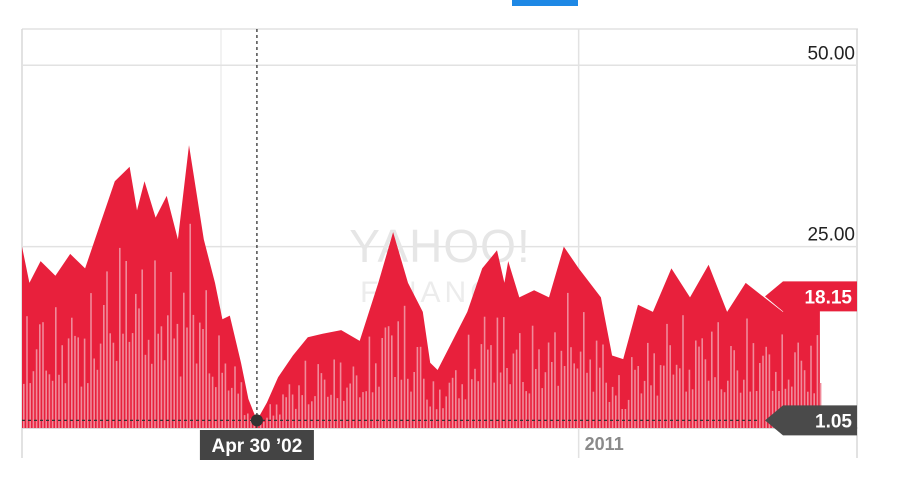 The height and width of the screenshot is (486, 902). What do you see at coordinates (256, 445) in the screenshot?
I see `hover-date-label: Apr 30 ’02` at bounding box center [256, 445].